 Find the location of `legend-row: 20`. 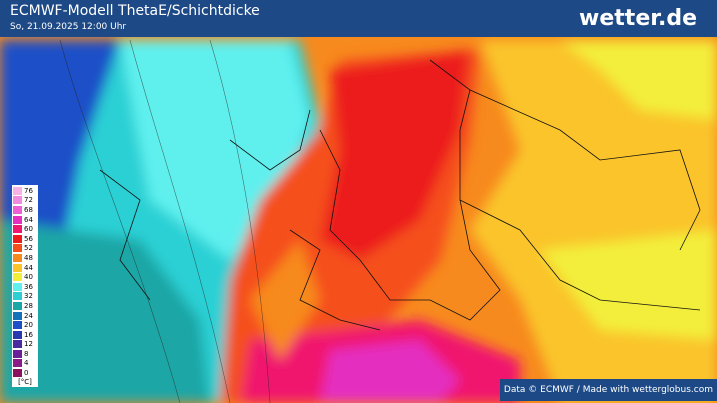

legend-row: 20 is located at coordinates (25, 325).